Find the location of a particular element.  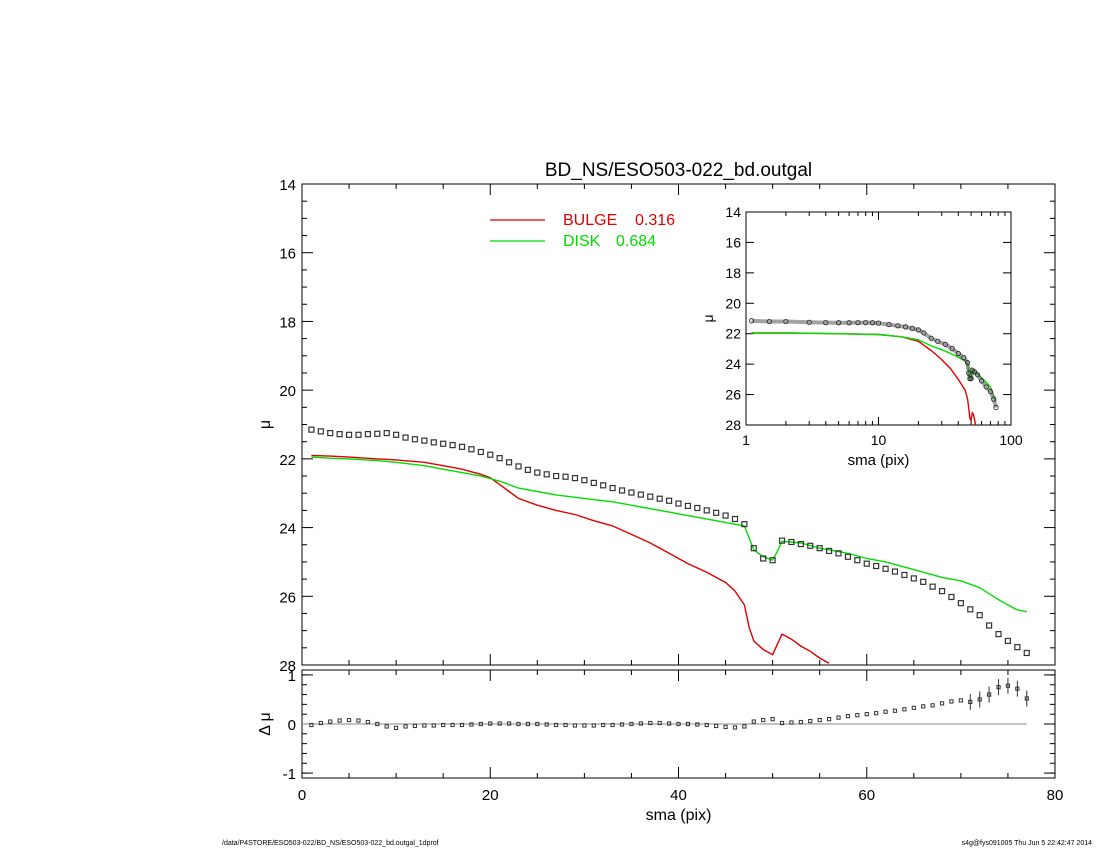

footer-timestamp: s4g@fys091005 Thu Jun 5 22:42:47 2014 is located at coordinates (1026, 843).